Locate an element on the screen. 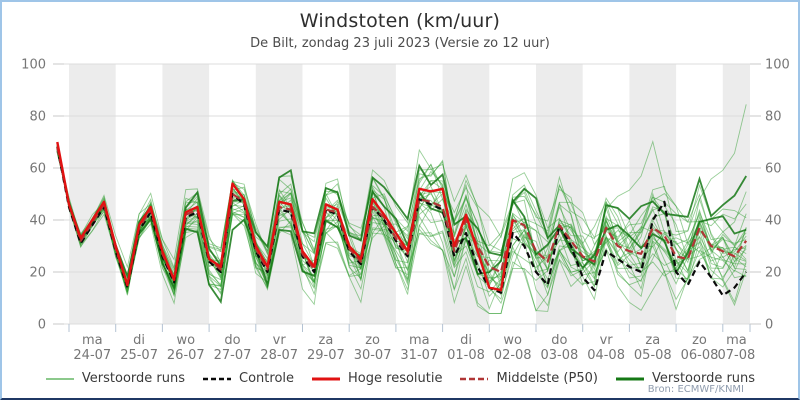 Image resolution: width=800 pixels, height=400 pixels. x-date-label: 29-07 is located at coordinates (326, 355).